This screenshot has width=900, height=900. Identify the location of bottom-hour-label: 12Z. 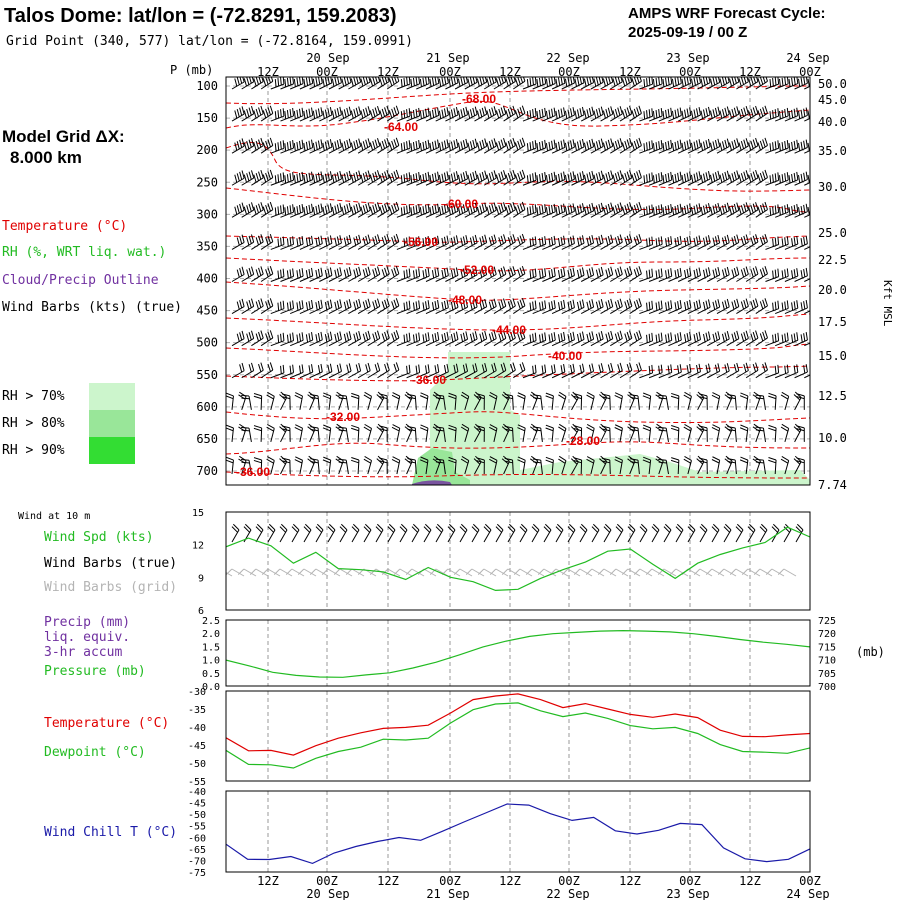
(510, 881).